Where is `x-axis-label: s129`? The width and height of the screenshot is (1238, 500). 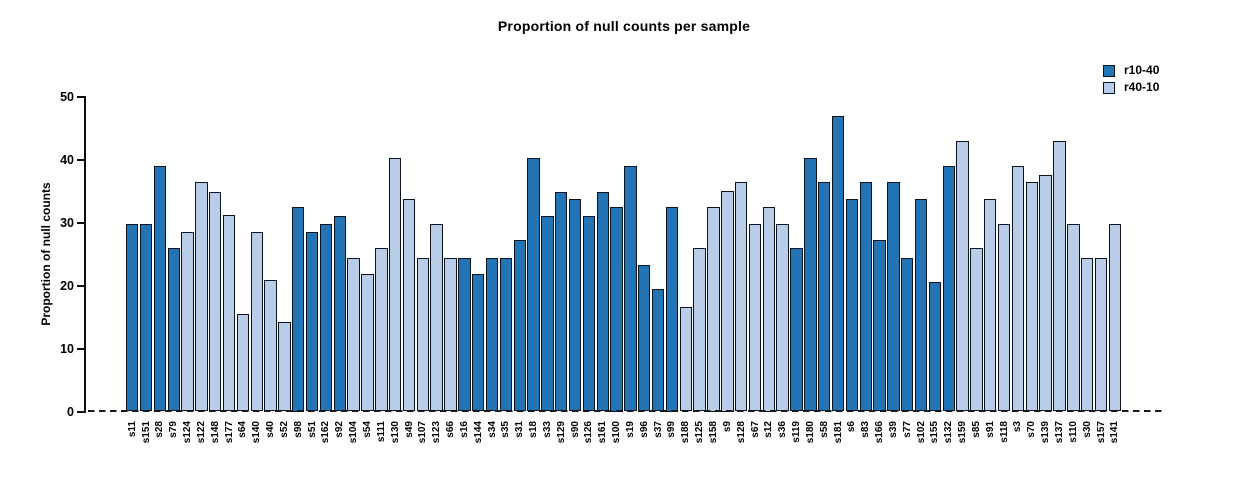 x-axis-label: s129 is located at coordinates (561, 432).